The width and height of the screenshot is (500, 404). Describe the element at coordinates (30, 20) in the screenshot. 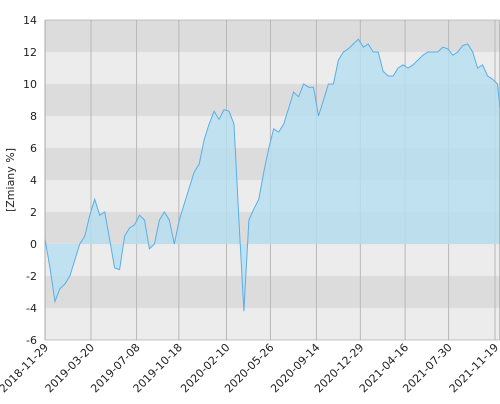

I see `y-tick-label: 14` at that location.